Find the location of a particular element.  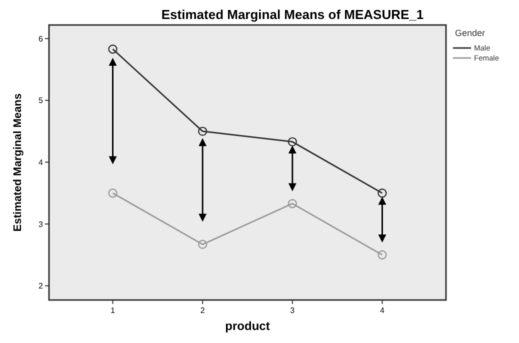

chart-title: Estimated Marginal Means of MEASURE_1 is located at coordinates (292, 14).